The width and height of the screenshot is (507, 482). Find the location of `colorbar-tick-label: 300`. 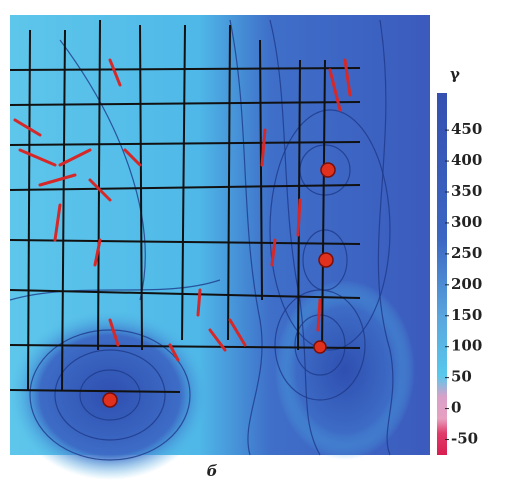

colorbar-tick-label: 300 is located at coordinates (466, 222).